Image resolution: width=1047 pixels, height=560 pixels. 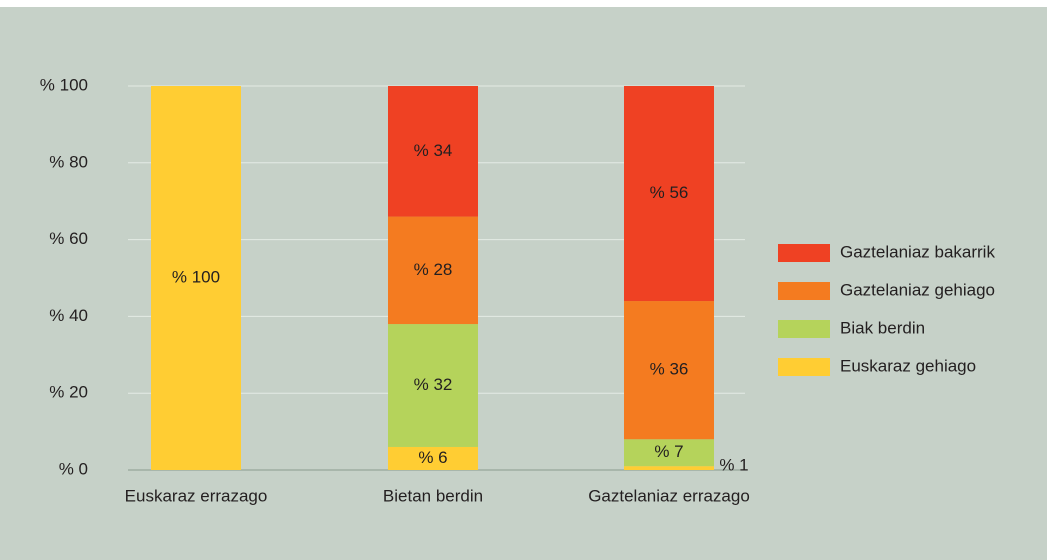 What do you see at coordinates (68, 238) in the screenshot?
I see `y-tick-label: % 60` at bounding box center [68, 238].